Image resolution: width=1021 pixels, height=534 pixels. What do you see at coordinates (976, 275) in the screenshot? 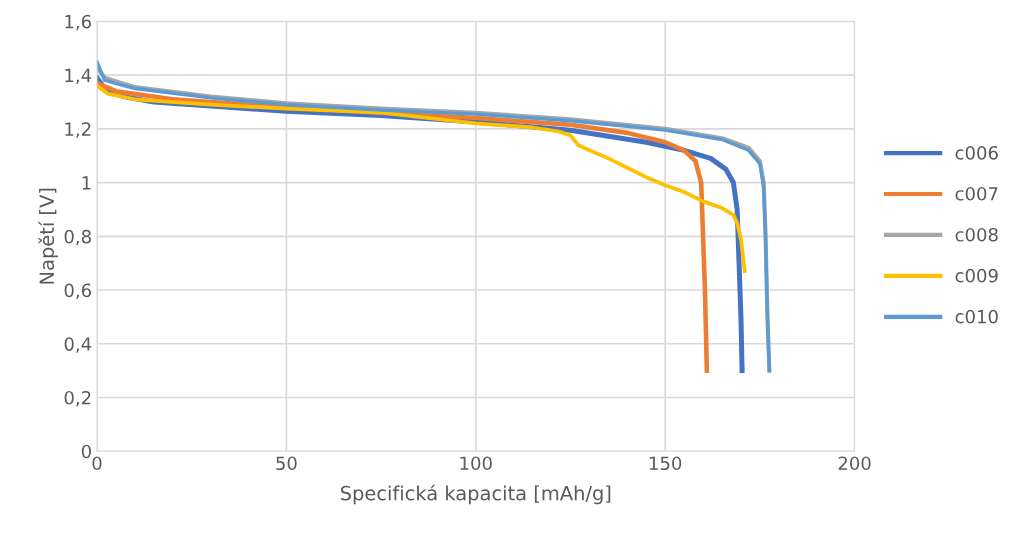
I see `legend-label: c009` at bounding box center [976, 275].